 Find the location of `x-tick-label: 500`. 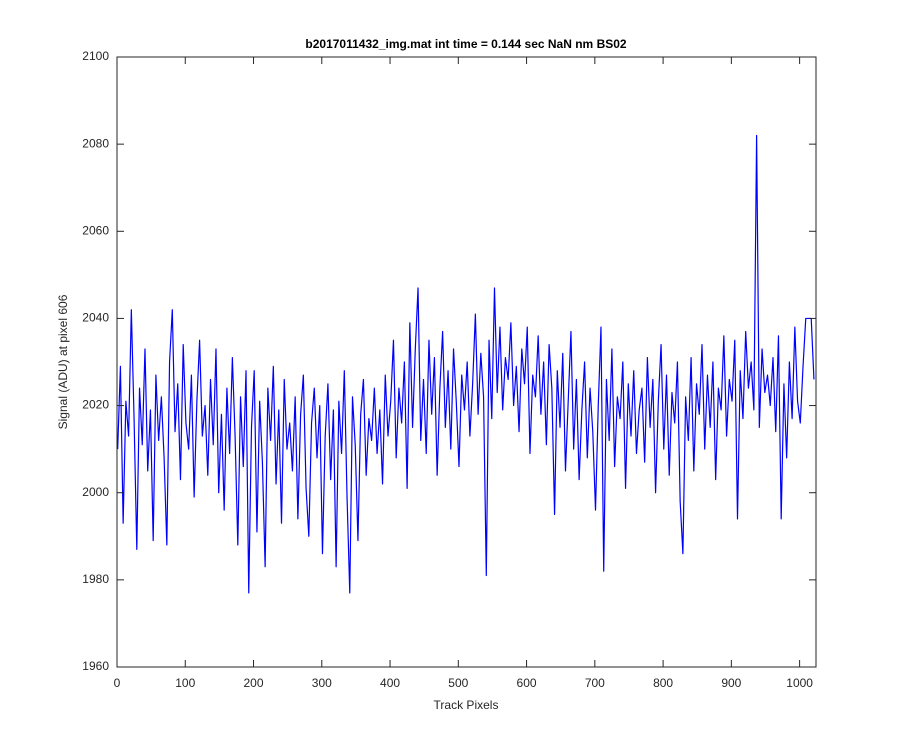

x-tick-label: 500 is located at coordinates (458, 683).